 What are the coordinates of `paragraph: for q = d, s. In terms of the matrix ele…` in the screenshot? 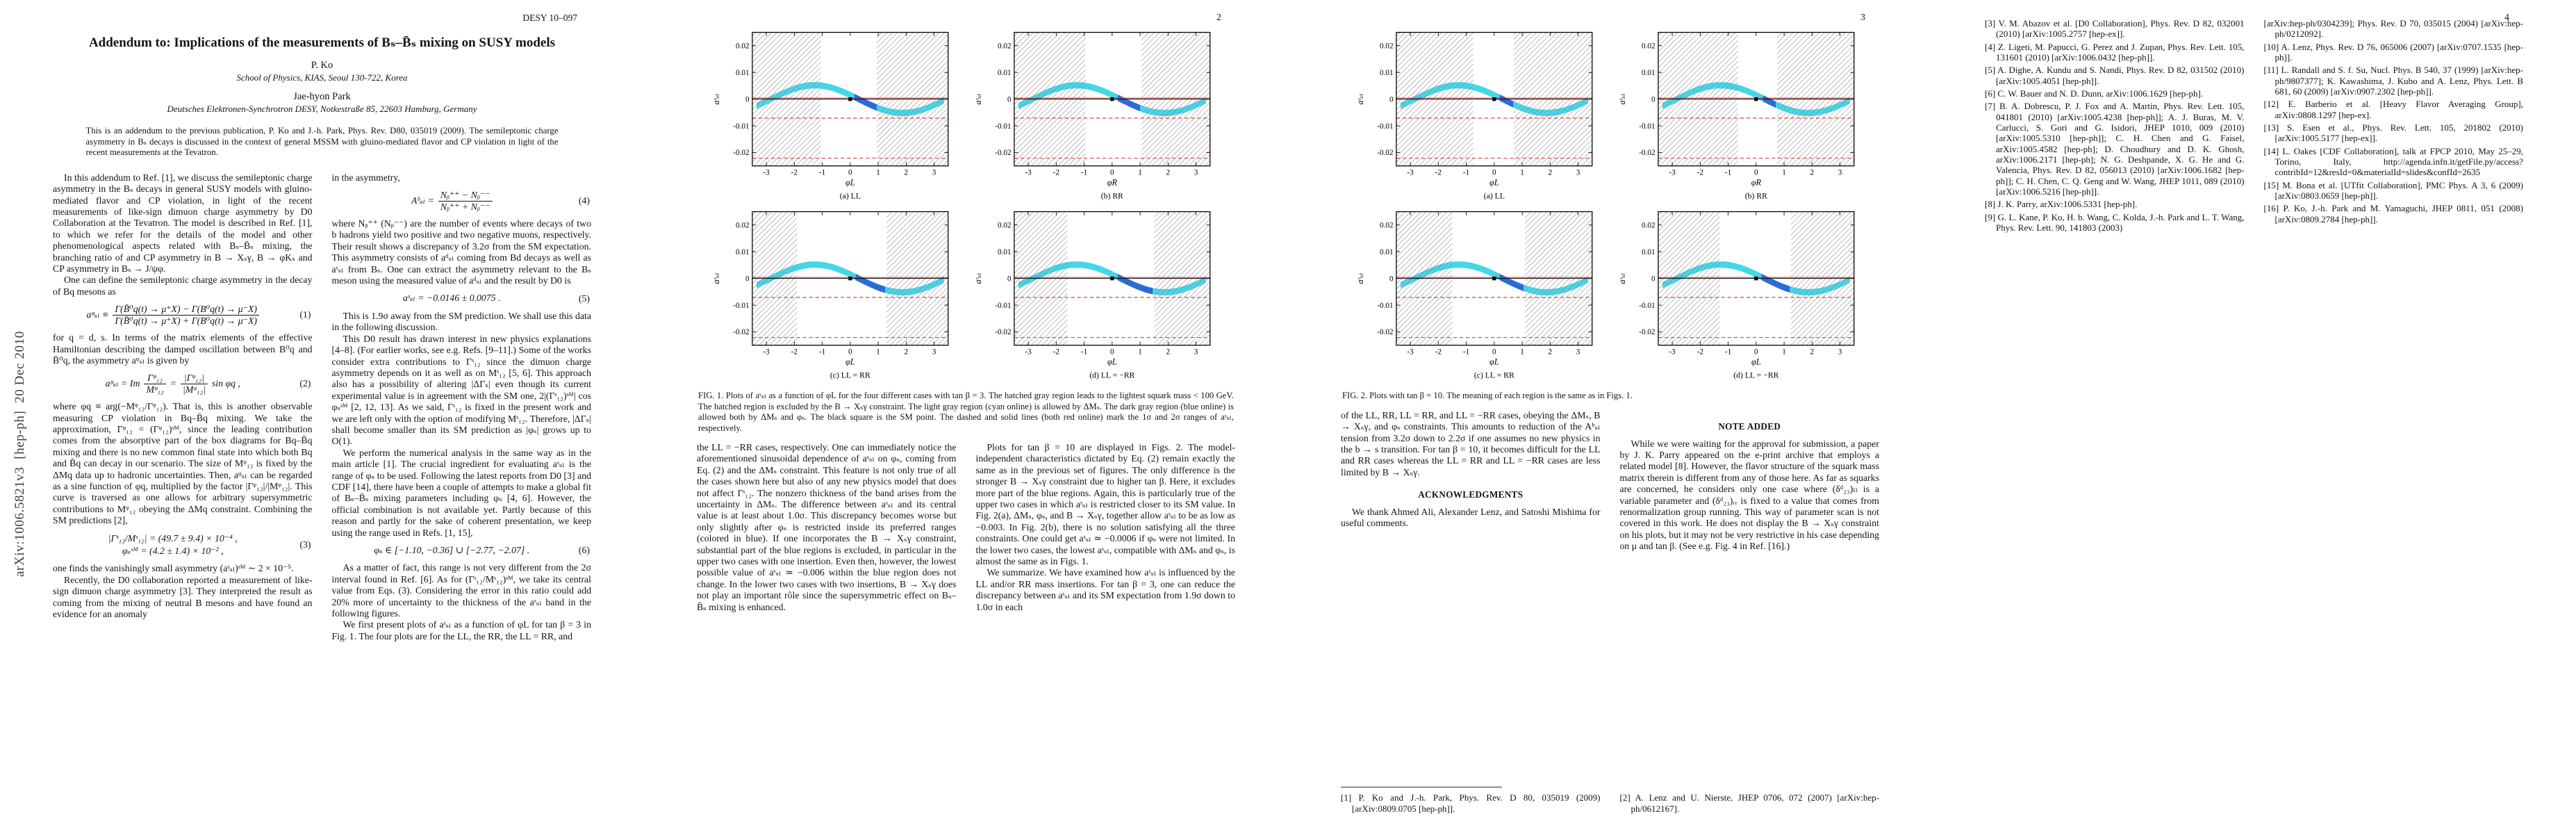 It's located at (183, 349).